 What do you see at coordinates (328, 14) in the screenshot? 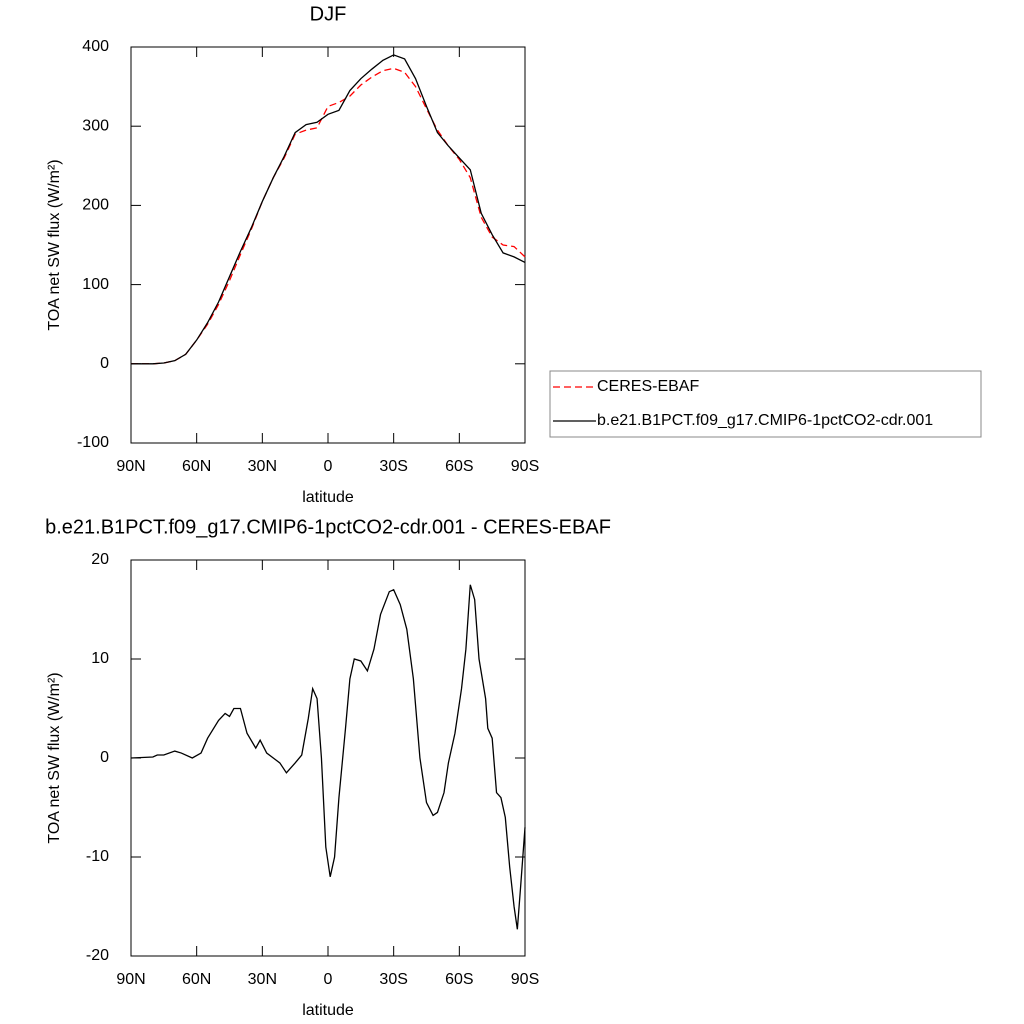
I see `chart-title: DJF` at bounding box center [328, 14].